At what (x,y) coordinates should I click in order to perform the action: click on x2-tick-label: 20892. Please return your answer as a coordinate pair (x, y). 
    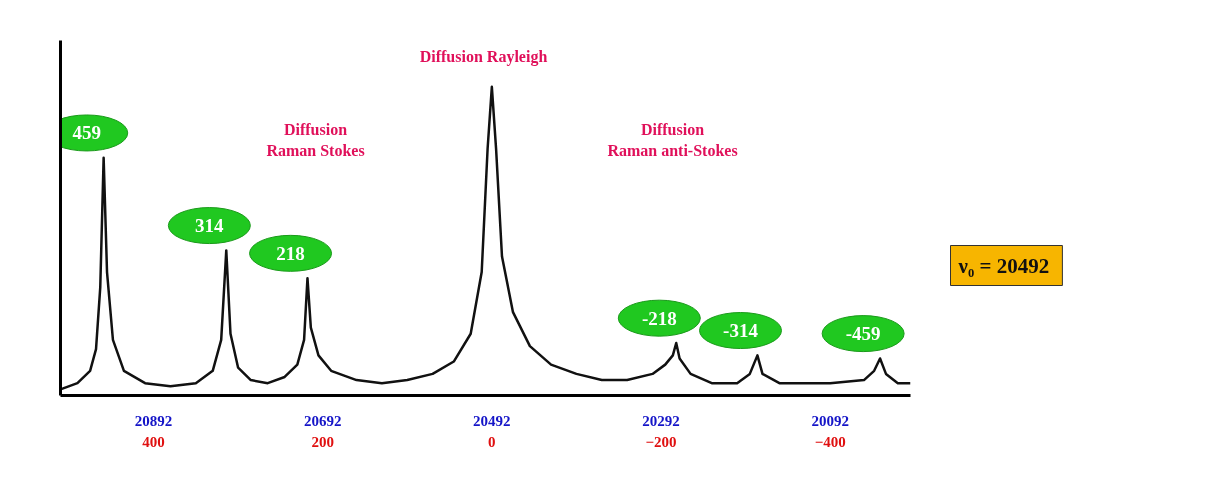
    Looking at the image, I should click on (153, 420).